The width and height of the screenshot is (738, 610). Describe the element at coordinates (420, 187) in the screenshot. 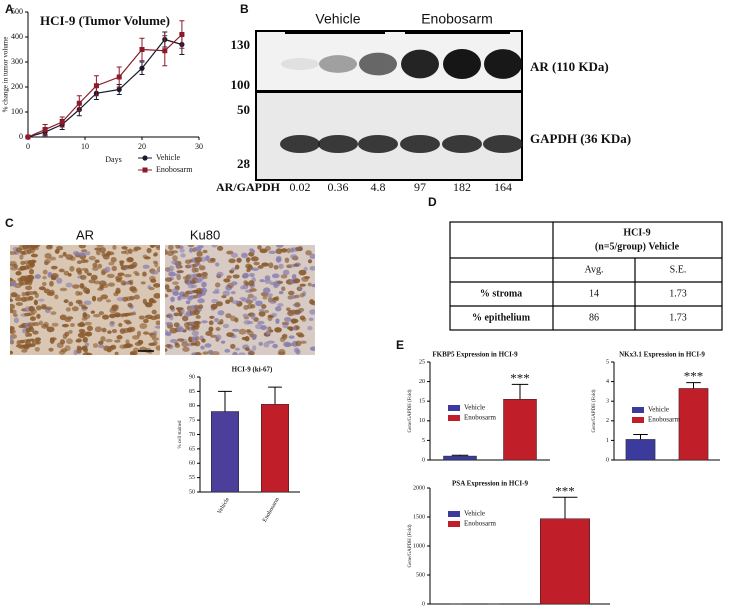

I see `ratio-value: 97` at that location.